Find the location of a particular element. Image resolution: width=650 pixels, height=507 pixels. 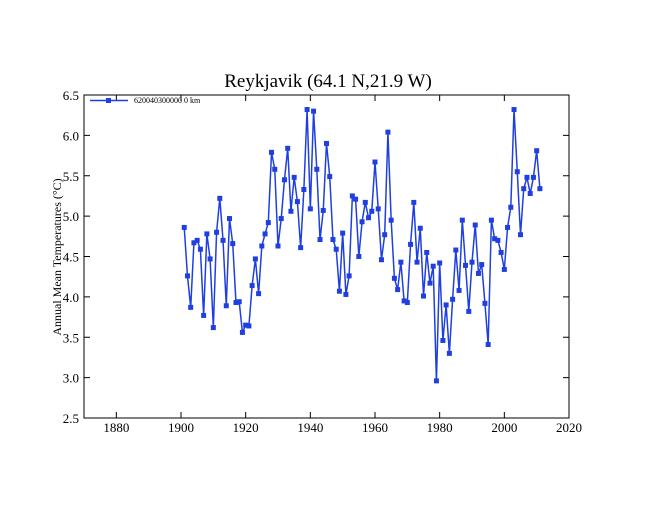

legend: 620040300000 0 km is located at coordinates (145, 100).